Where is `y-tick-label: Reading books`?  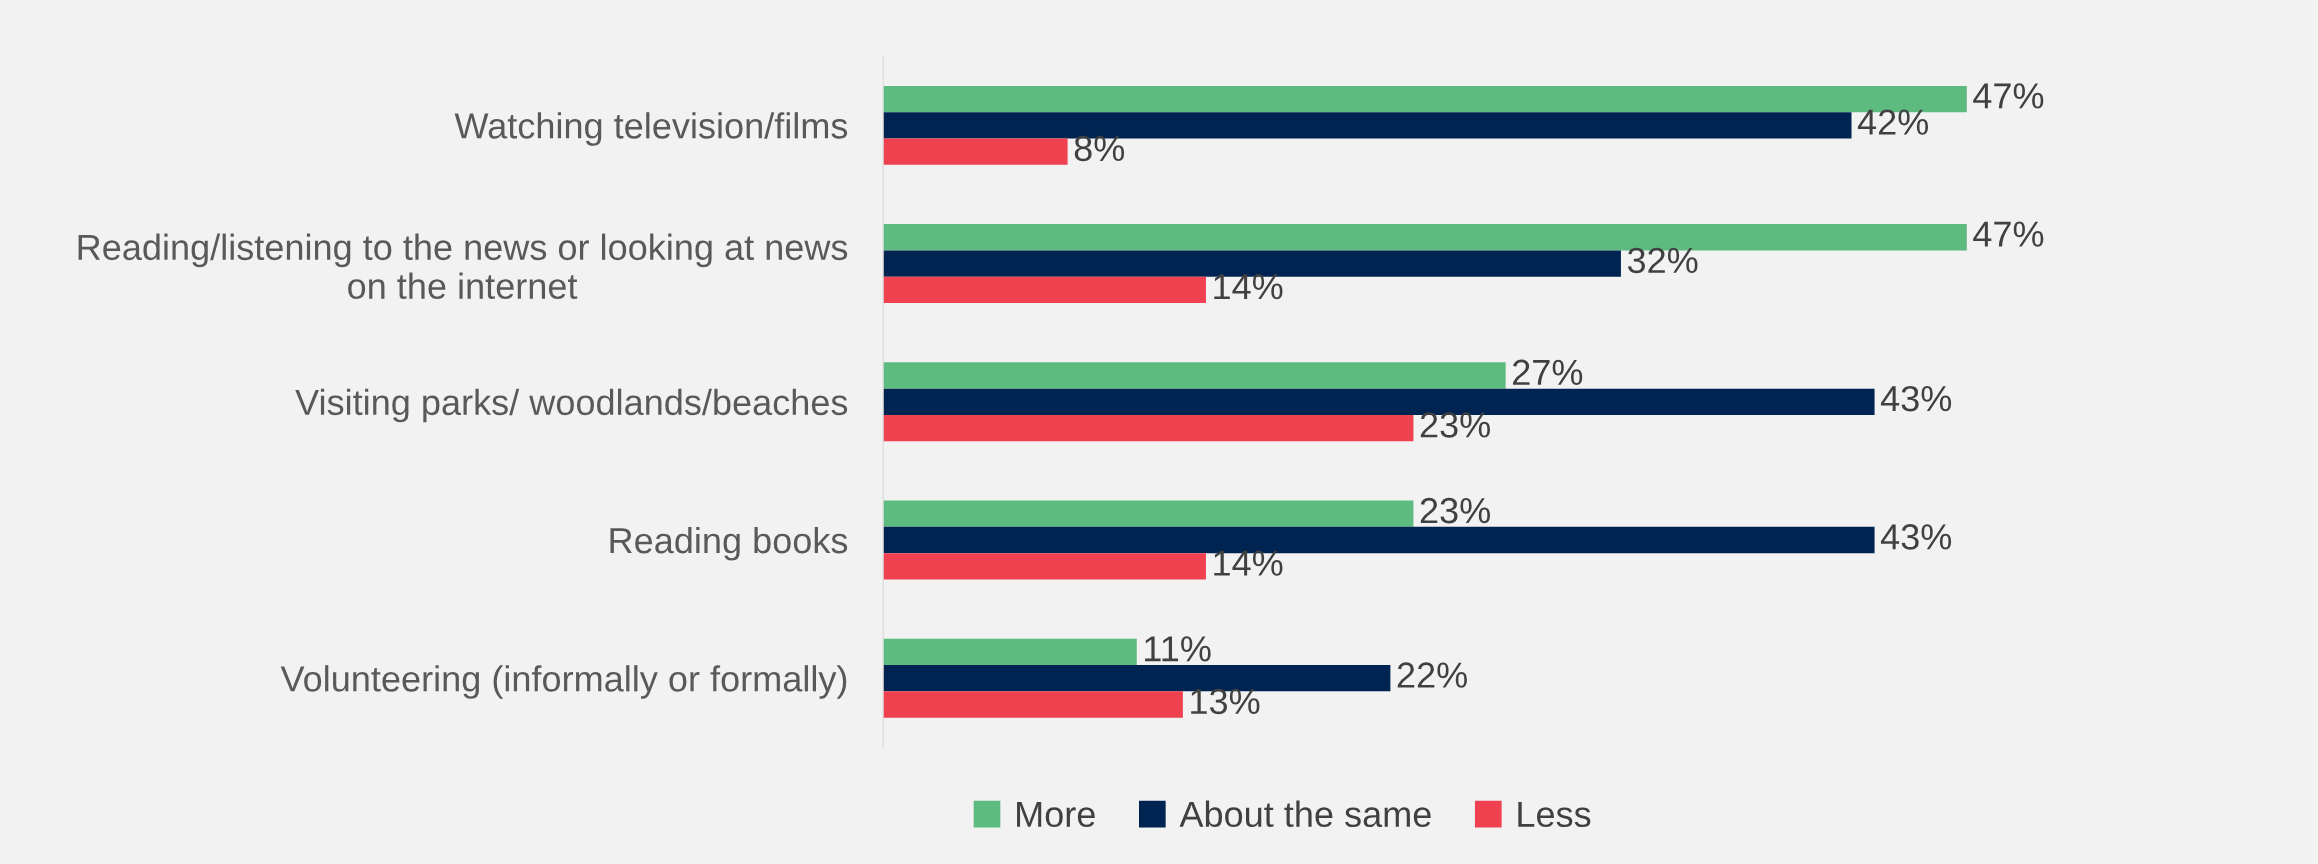
y-tick-label: Reading books is located at coordinates (729, 543).